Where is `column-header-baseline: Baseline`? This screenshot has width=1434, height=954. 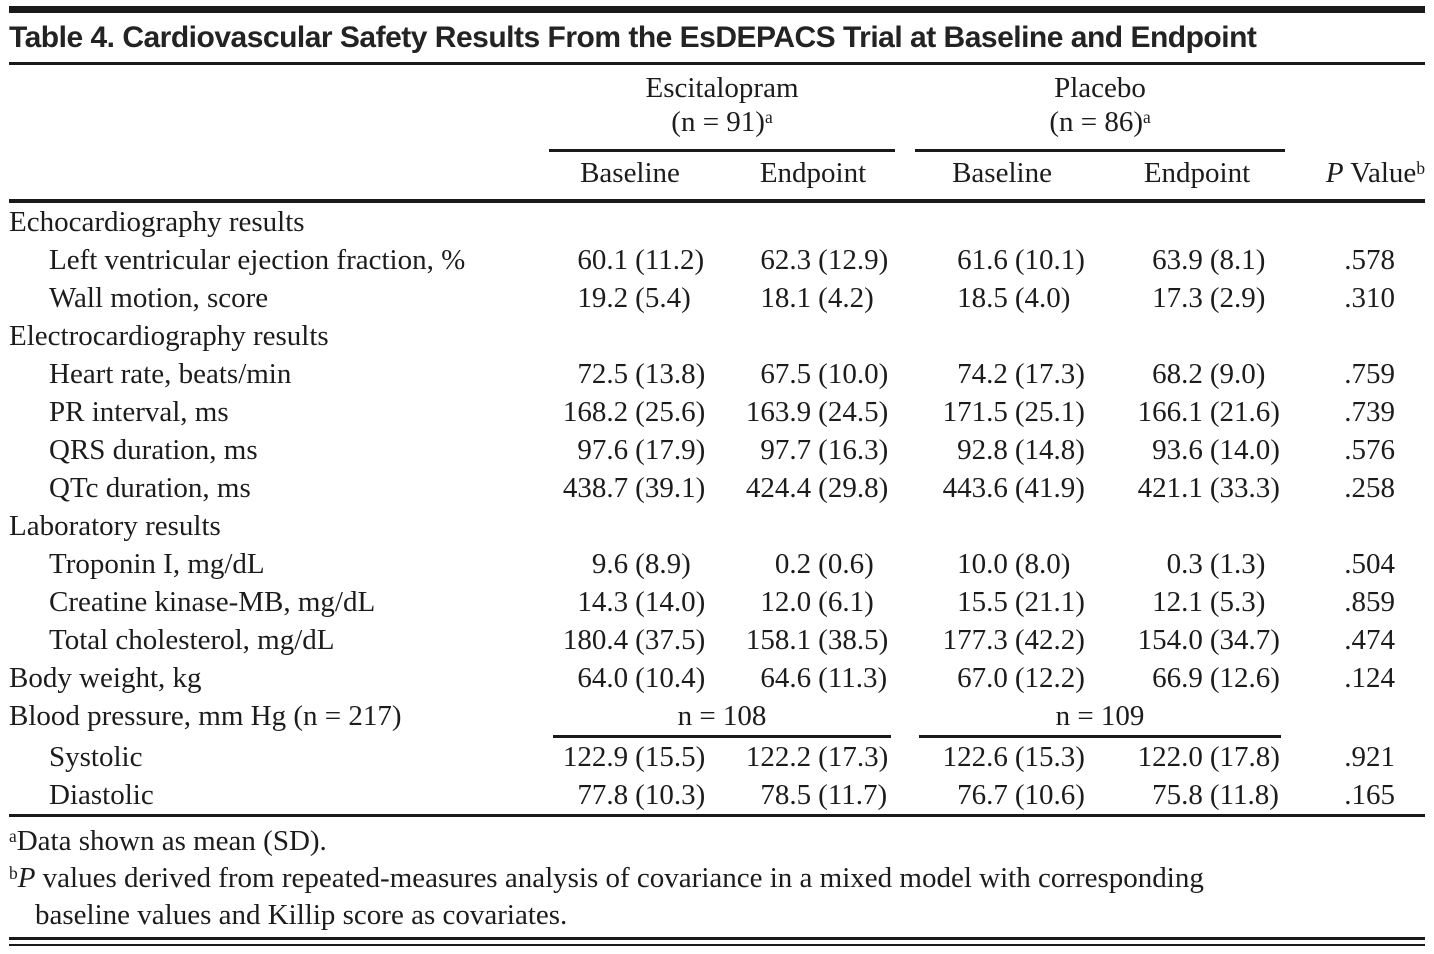 column-header-baseline: Baseline is located at coordinates (630, 177).